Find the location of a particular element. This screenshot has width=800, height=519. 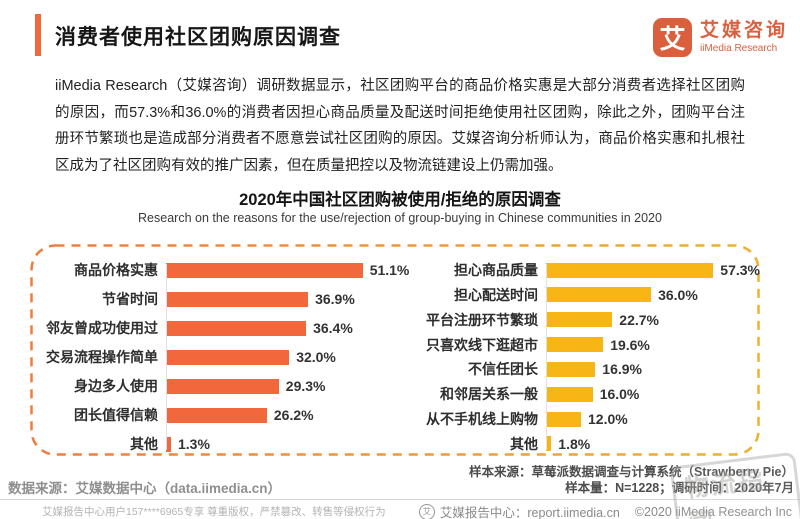

value-label: 26.2% is located at coordinates (293, 415).